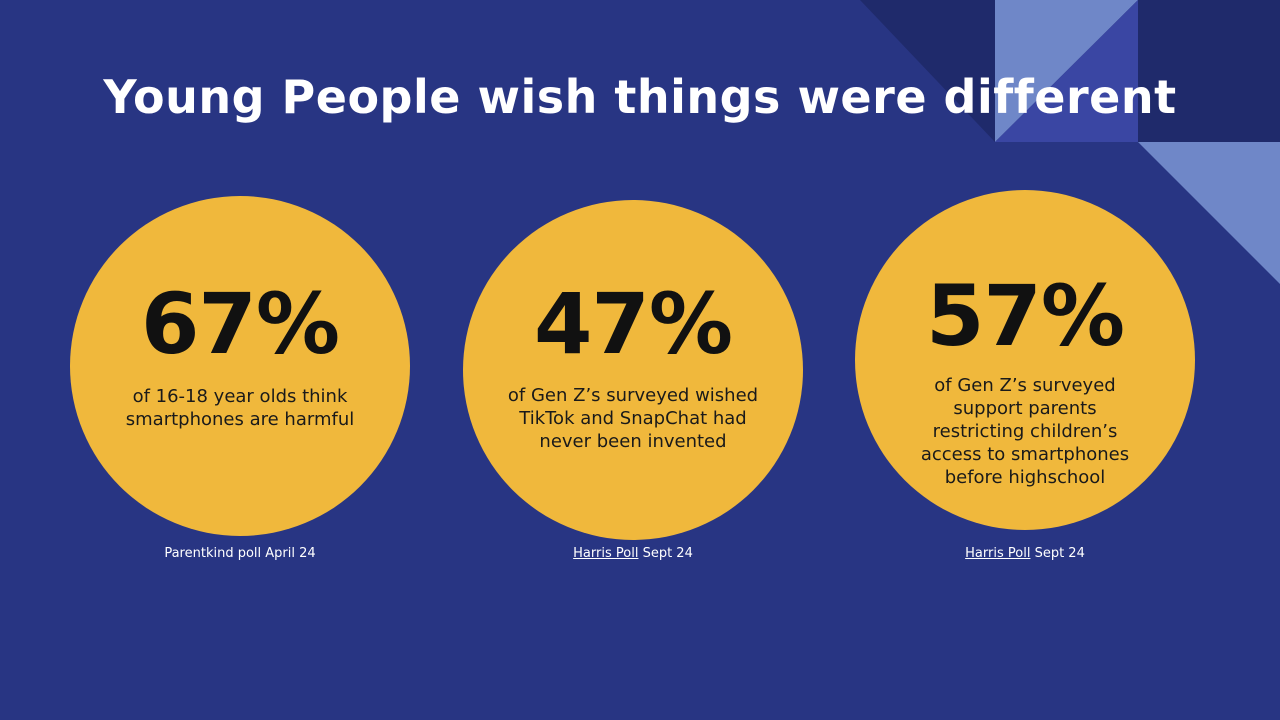 The image size is (1280, 720). What do you see at coordinates (1066, 71) in the screenshot?
I see `deco-mid-triangle` at bounding box center [1066, 71].